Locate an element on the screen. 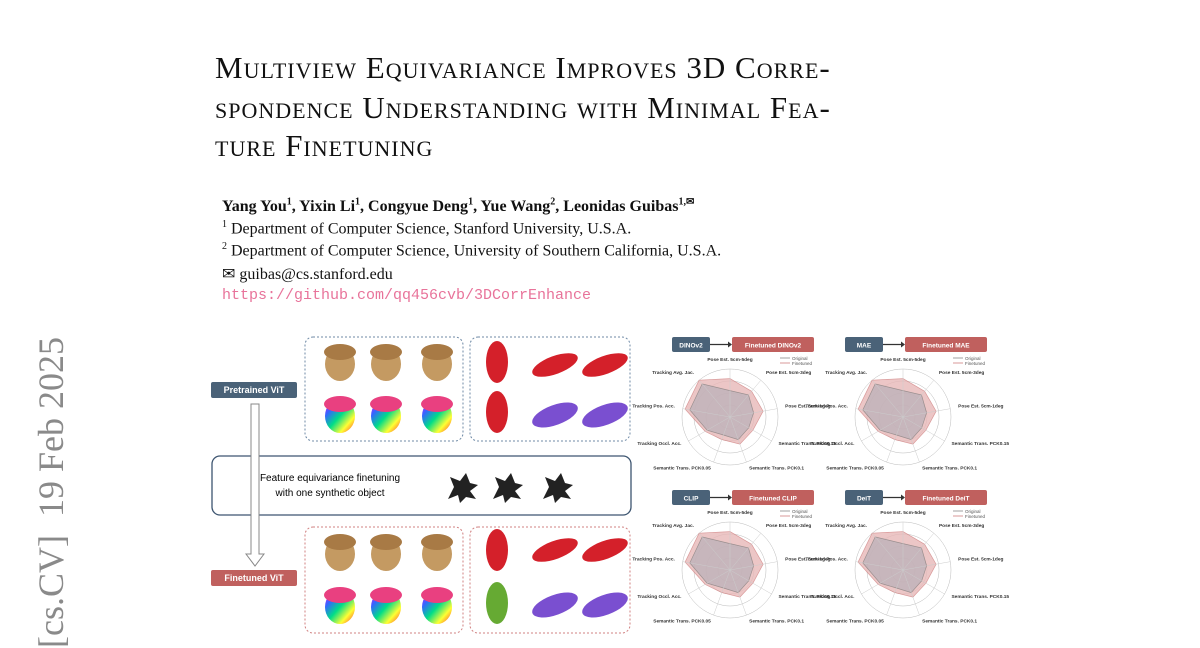 The height and width of the screenshot is (648, 1200). author-name: Leonidas Guibas1,✉ is located at coordinates (629, 206).